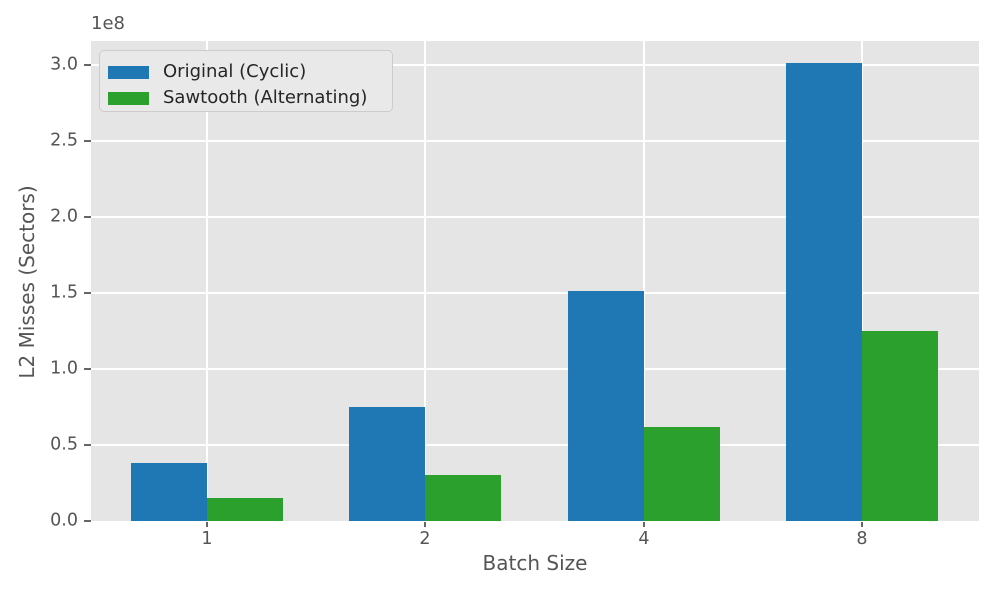  What do you see at coordinates (64, 368) in the screenshot?
I see `y-tick-label: 1.0` at bounding box center [64, 368].